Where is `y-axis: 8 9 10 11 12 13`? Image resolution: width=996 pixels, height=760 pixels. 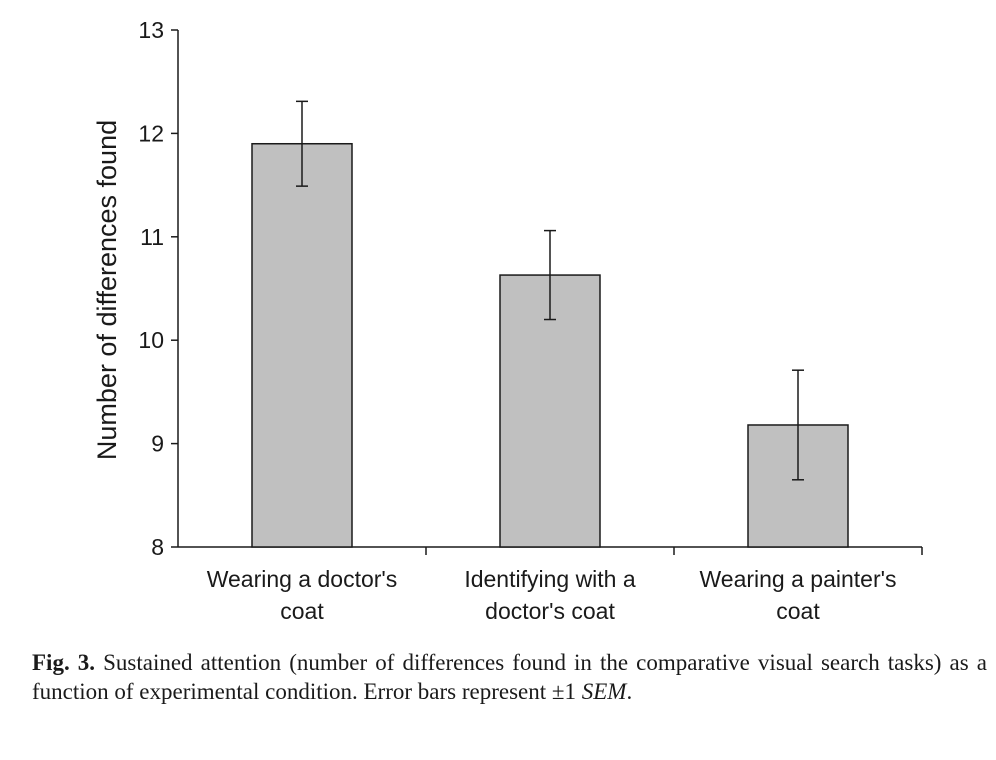
y-axis: 8 9 10 11 12 13 is located at coordinates (158, 288).